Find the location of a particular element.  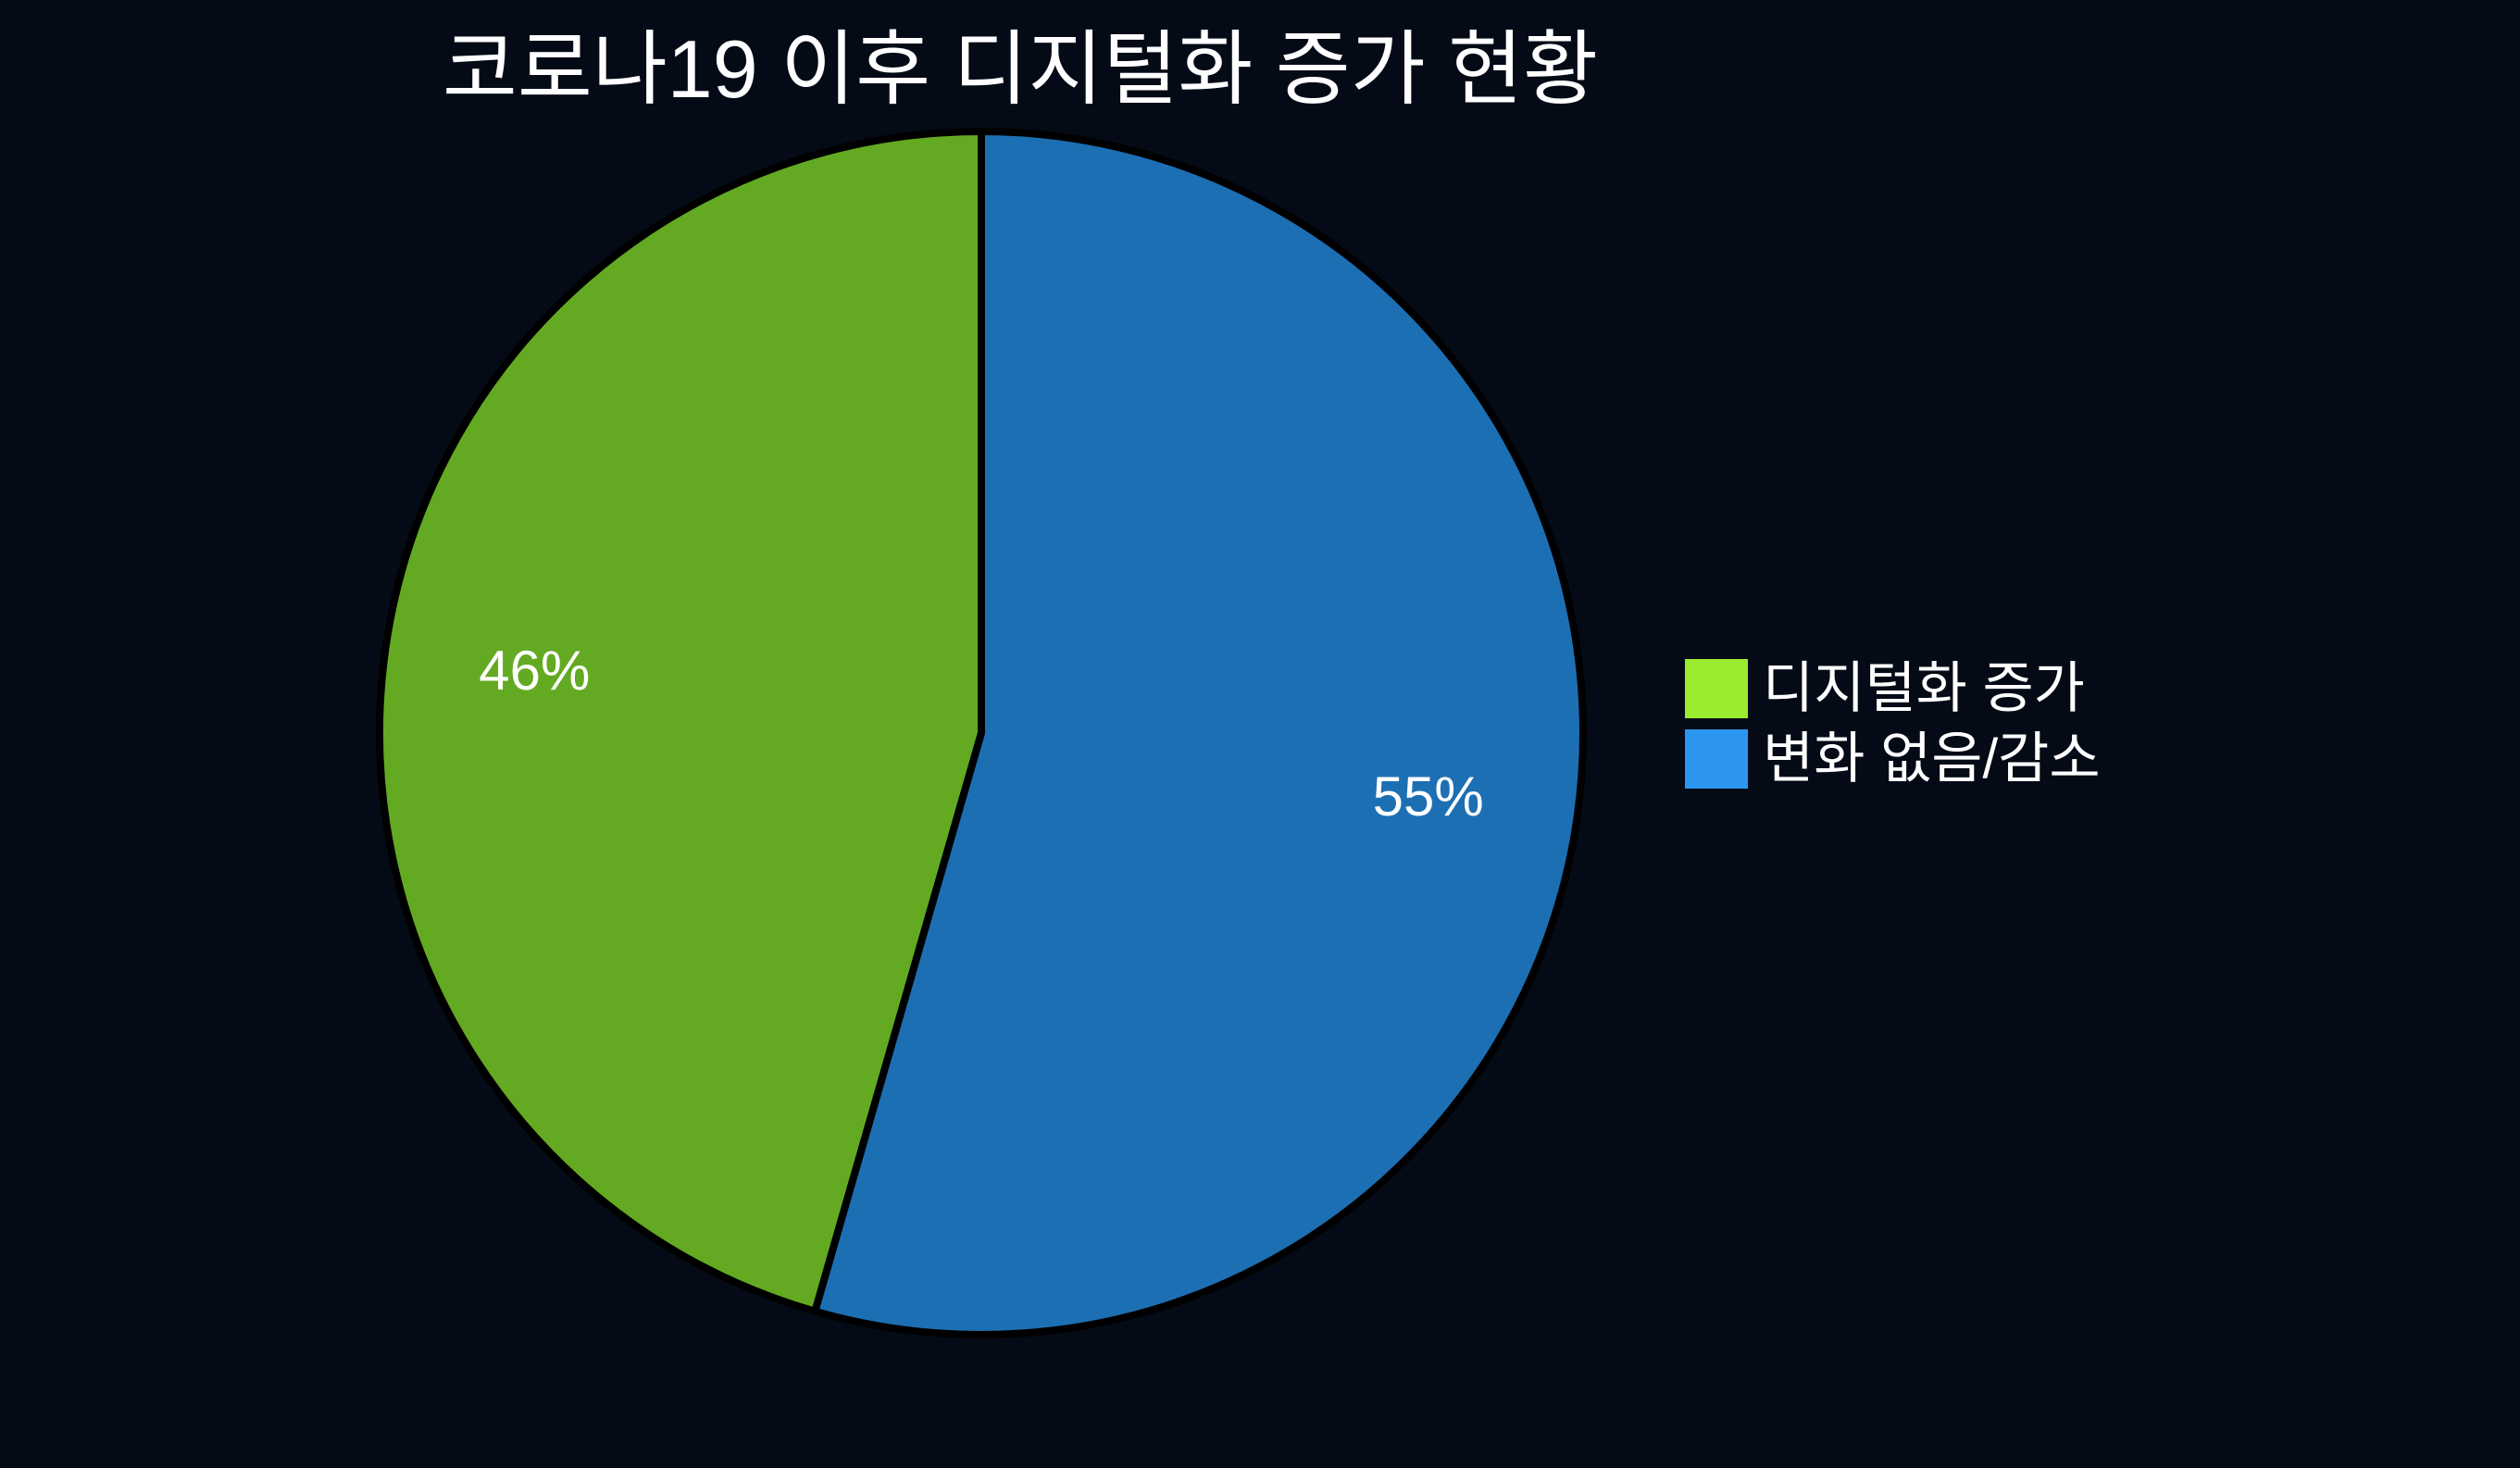

legend-label: 디지털화 증가 is located at coordinates (1924, 688).